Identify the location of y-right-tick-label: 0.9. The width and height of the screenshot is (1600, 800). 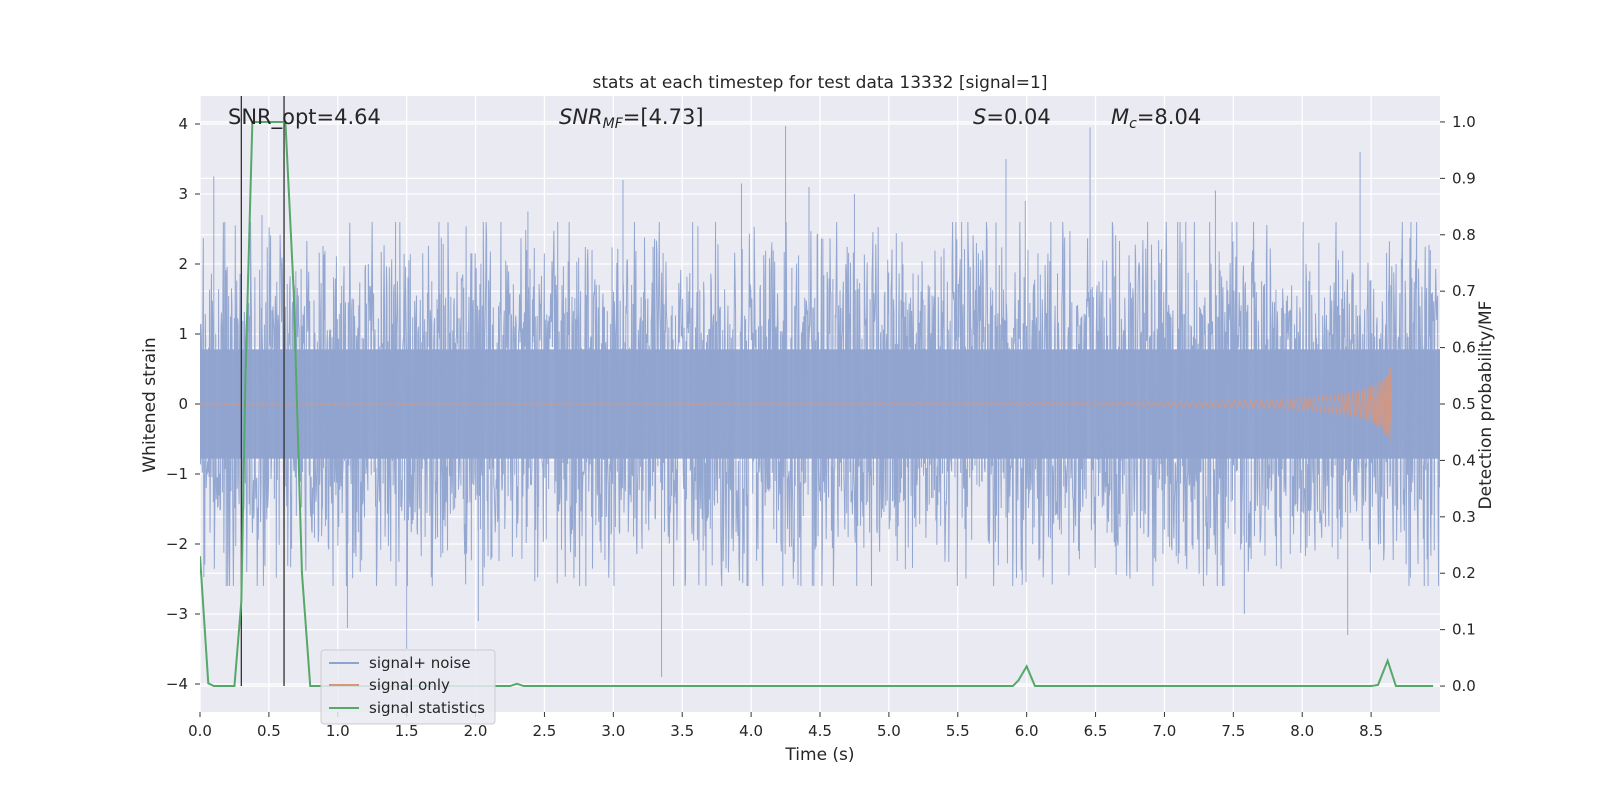
(1464, 178).